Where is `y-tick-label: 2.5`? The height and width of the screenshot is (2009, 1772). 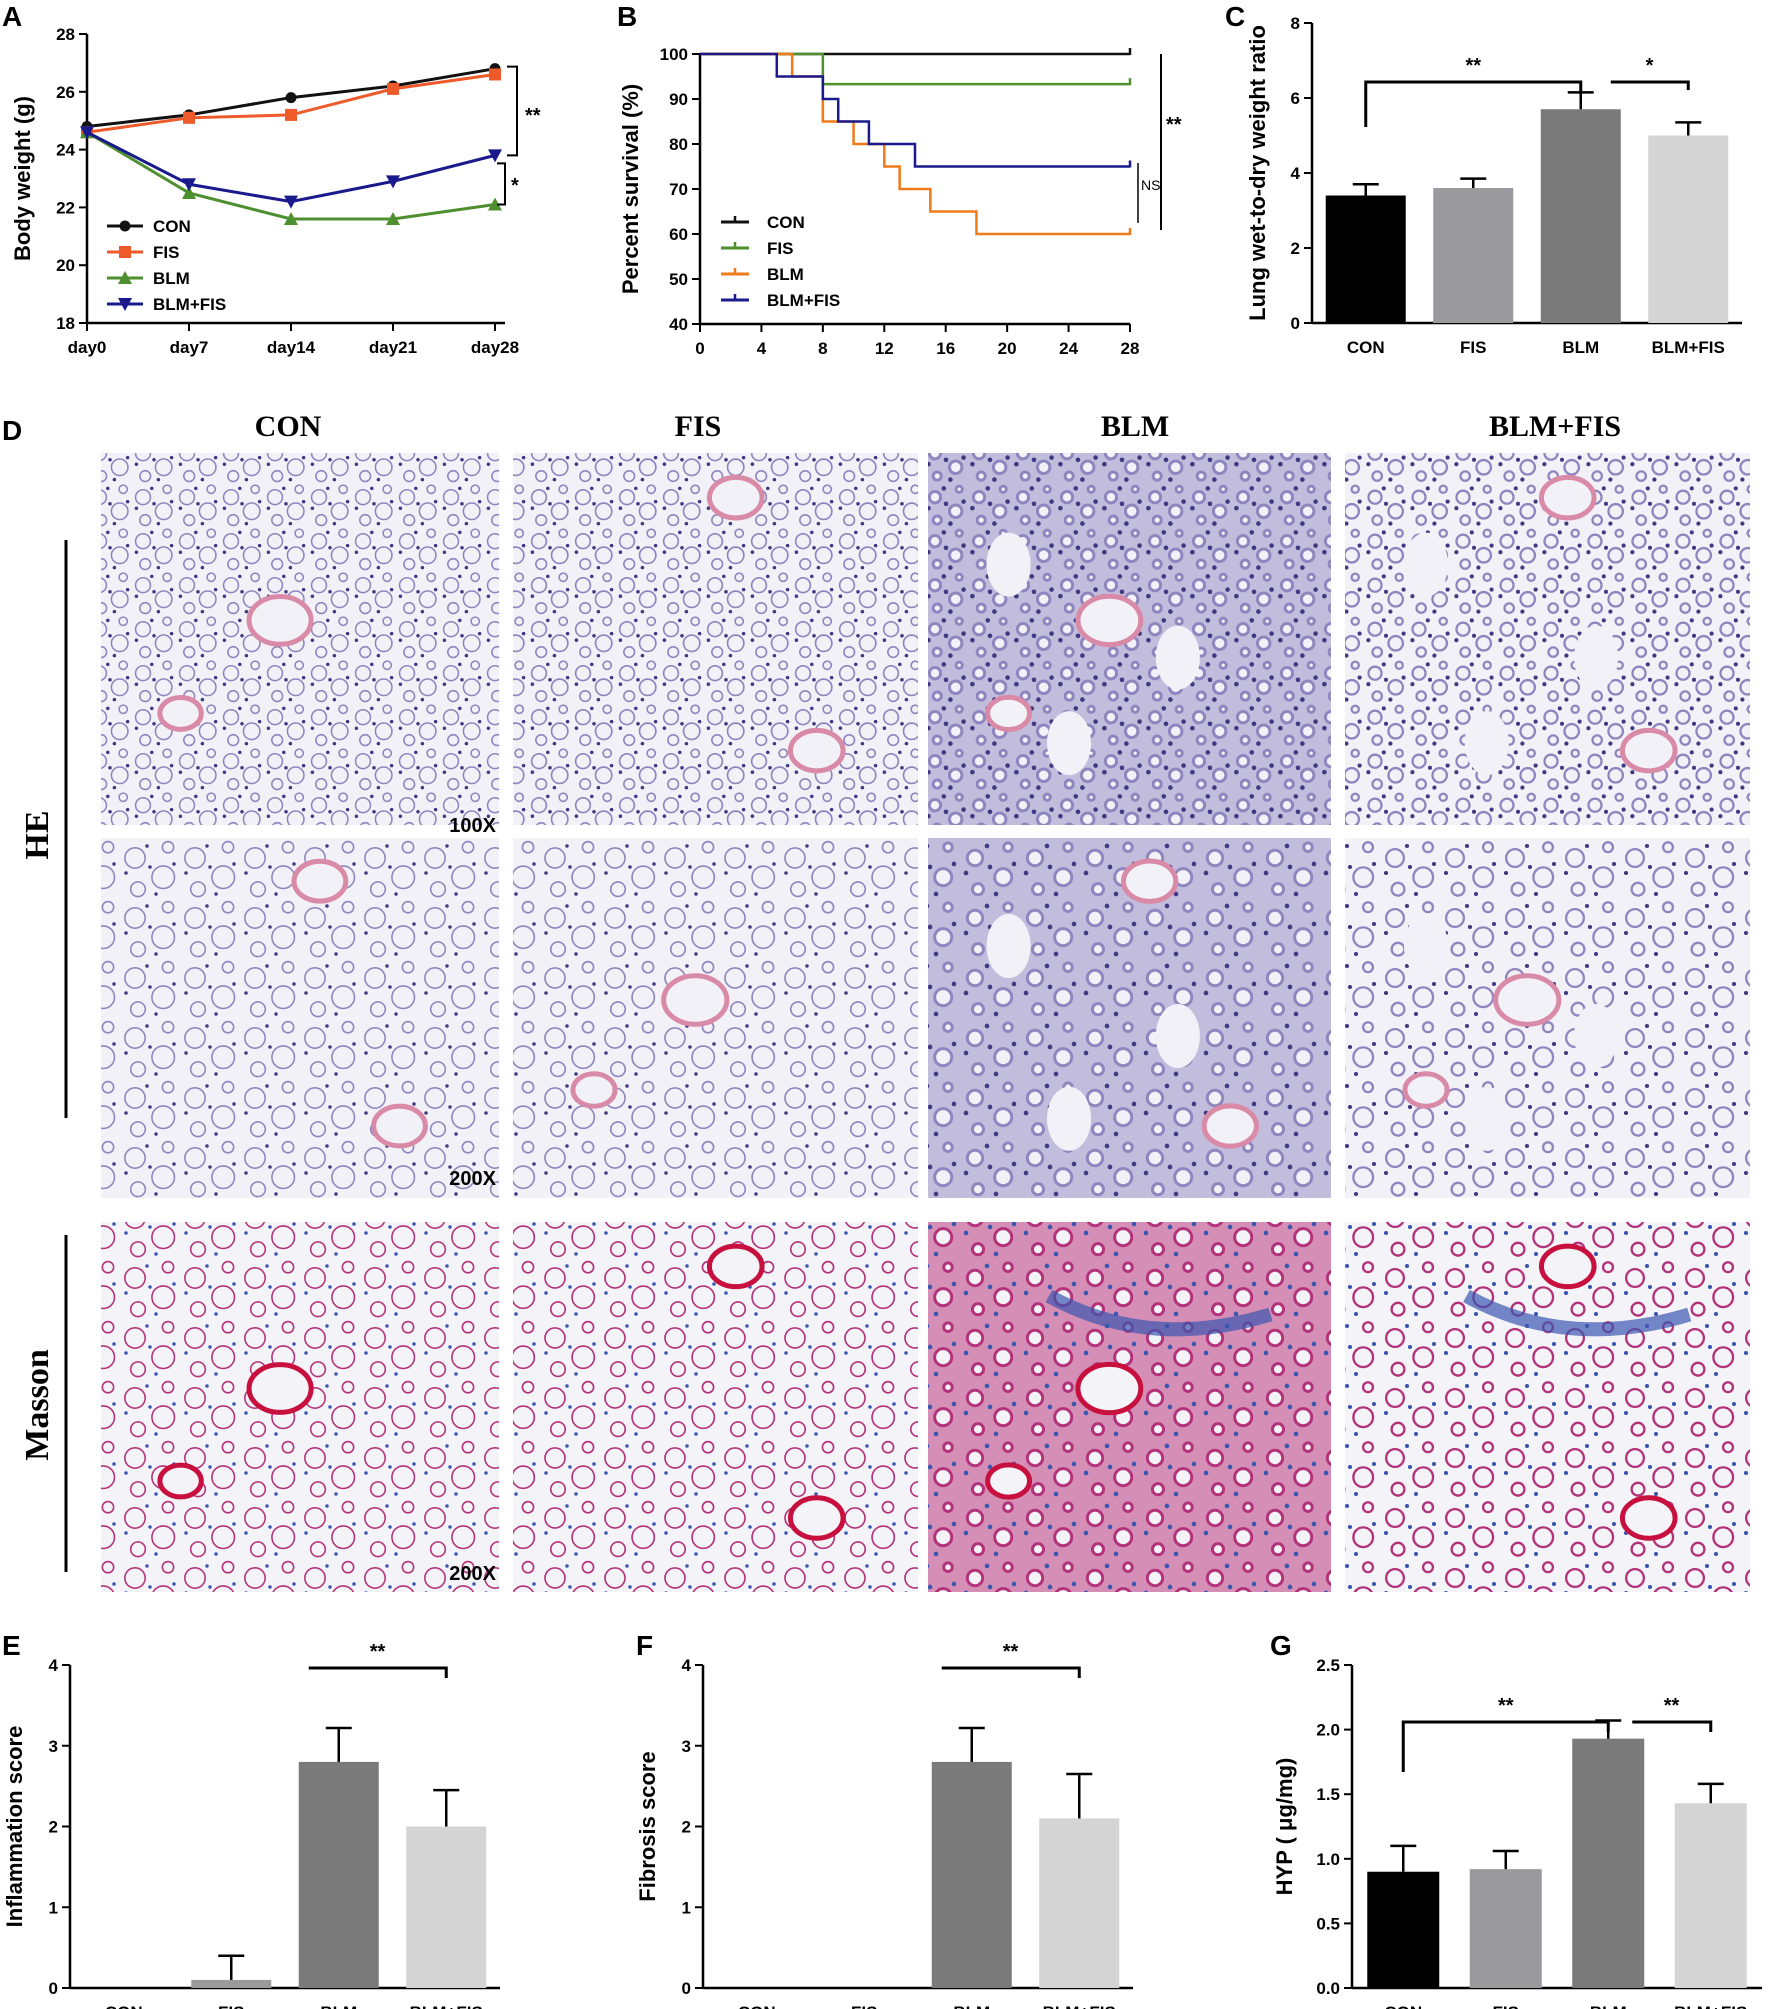
y-tick-label: 2.5 is located at coordinates (1328, 1665).